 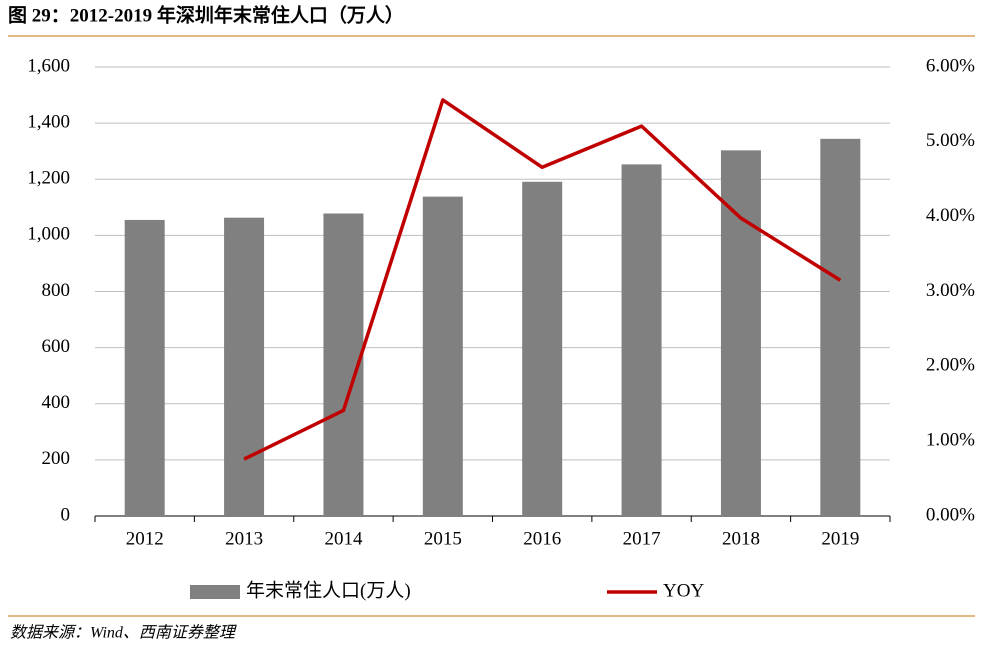 What do you see at coordinates (66, 514) in the screenshot?
I see `y-tick-label: 0` at bounding box center [66, 514].